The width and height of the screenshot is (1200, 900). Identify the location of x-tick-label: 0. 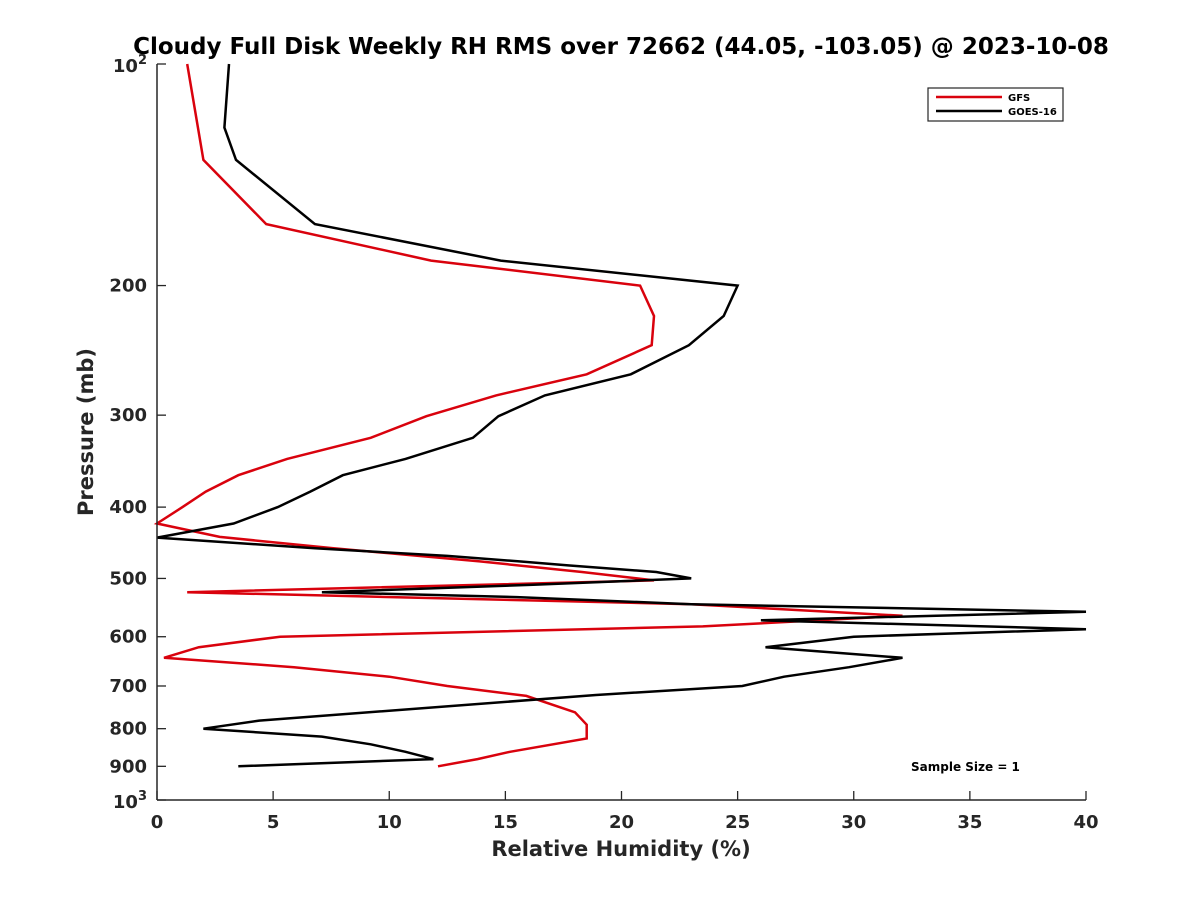
(157, 822).